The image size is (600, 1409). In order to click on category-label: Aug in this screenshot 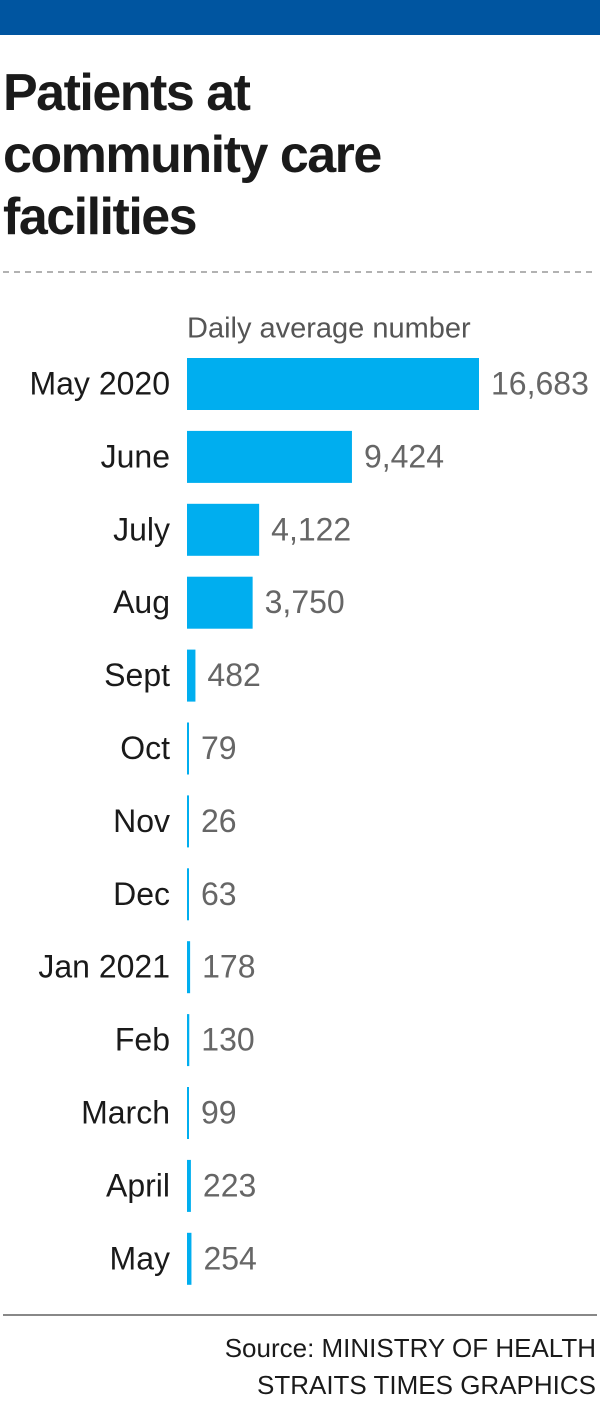, I will do `click(141, 602)`.